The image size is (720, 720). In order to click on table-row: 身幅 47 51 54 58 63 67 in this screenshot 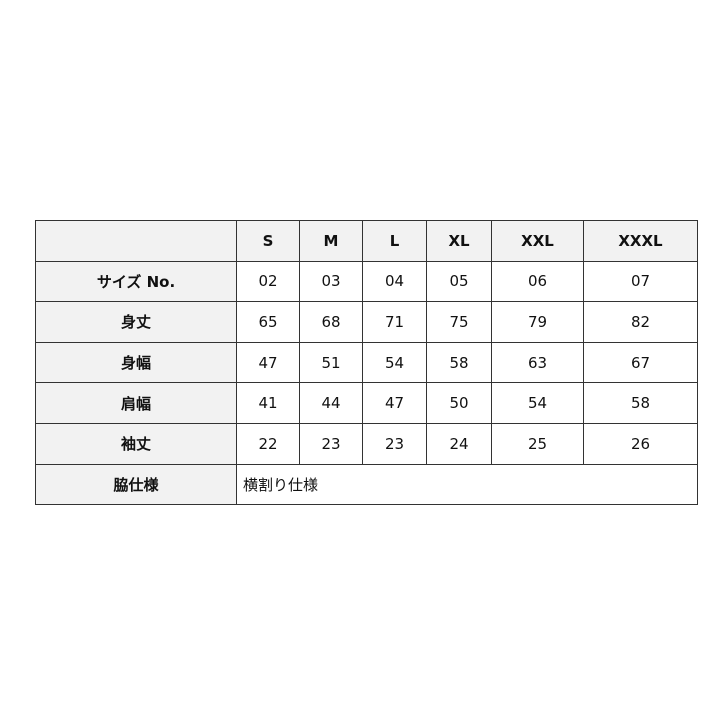, I will do `click(366, 362)`.